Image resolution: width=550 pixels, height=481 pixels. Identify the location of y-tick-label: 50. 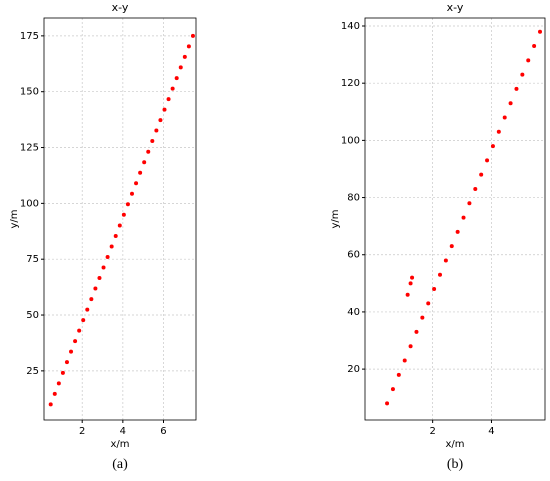
(32, 315).